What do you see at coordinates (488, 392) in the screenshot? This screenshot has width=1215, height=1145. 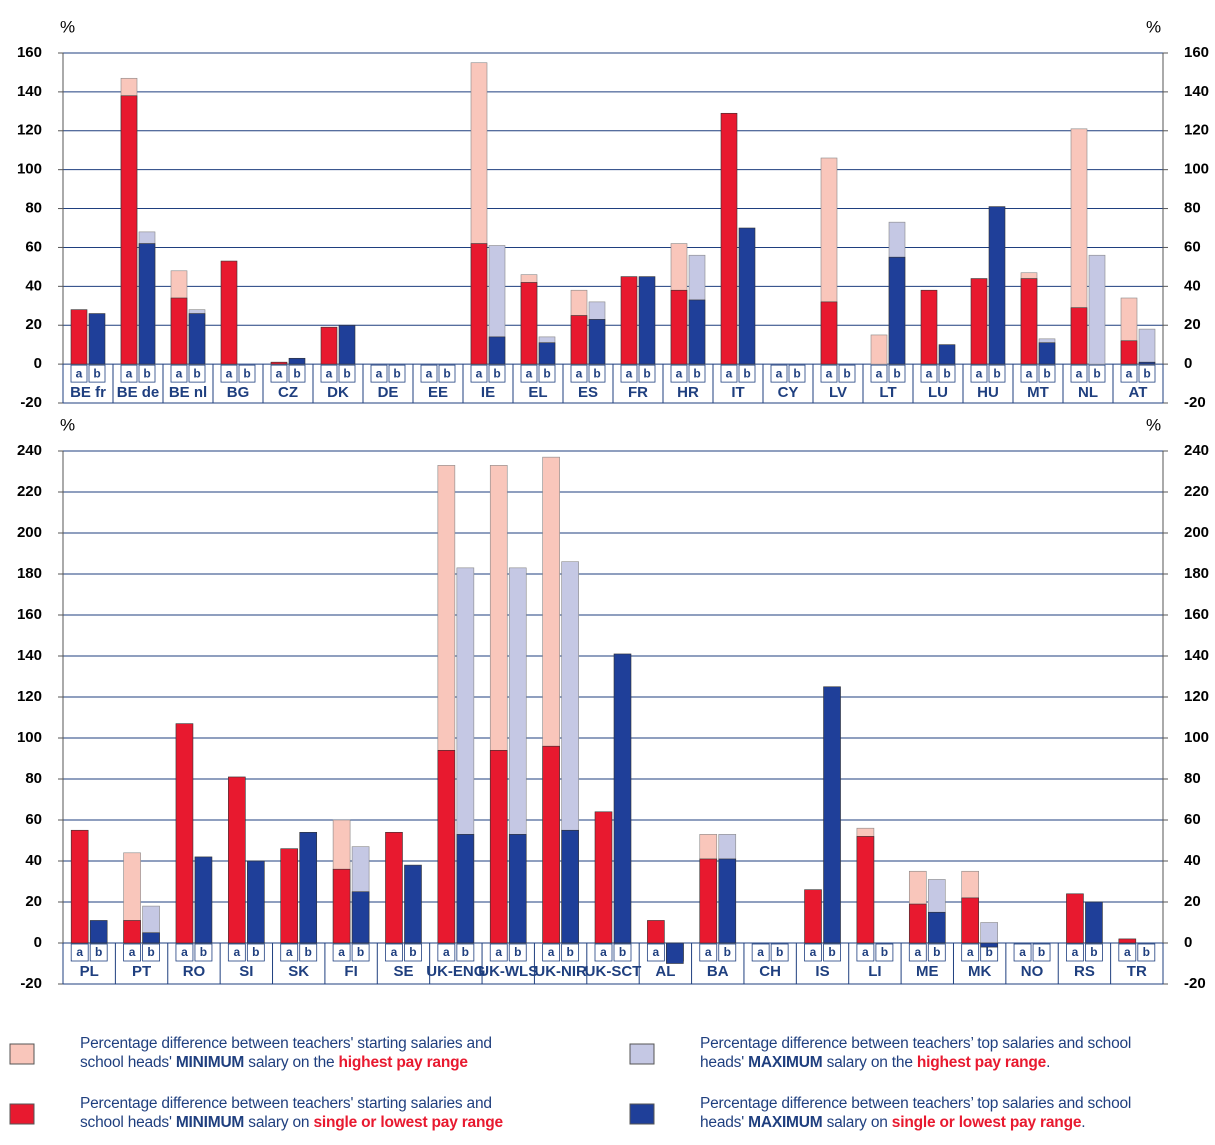 I see `x-tick-label: IE` at bounding box center [488, 392].